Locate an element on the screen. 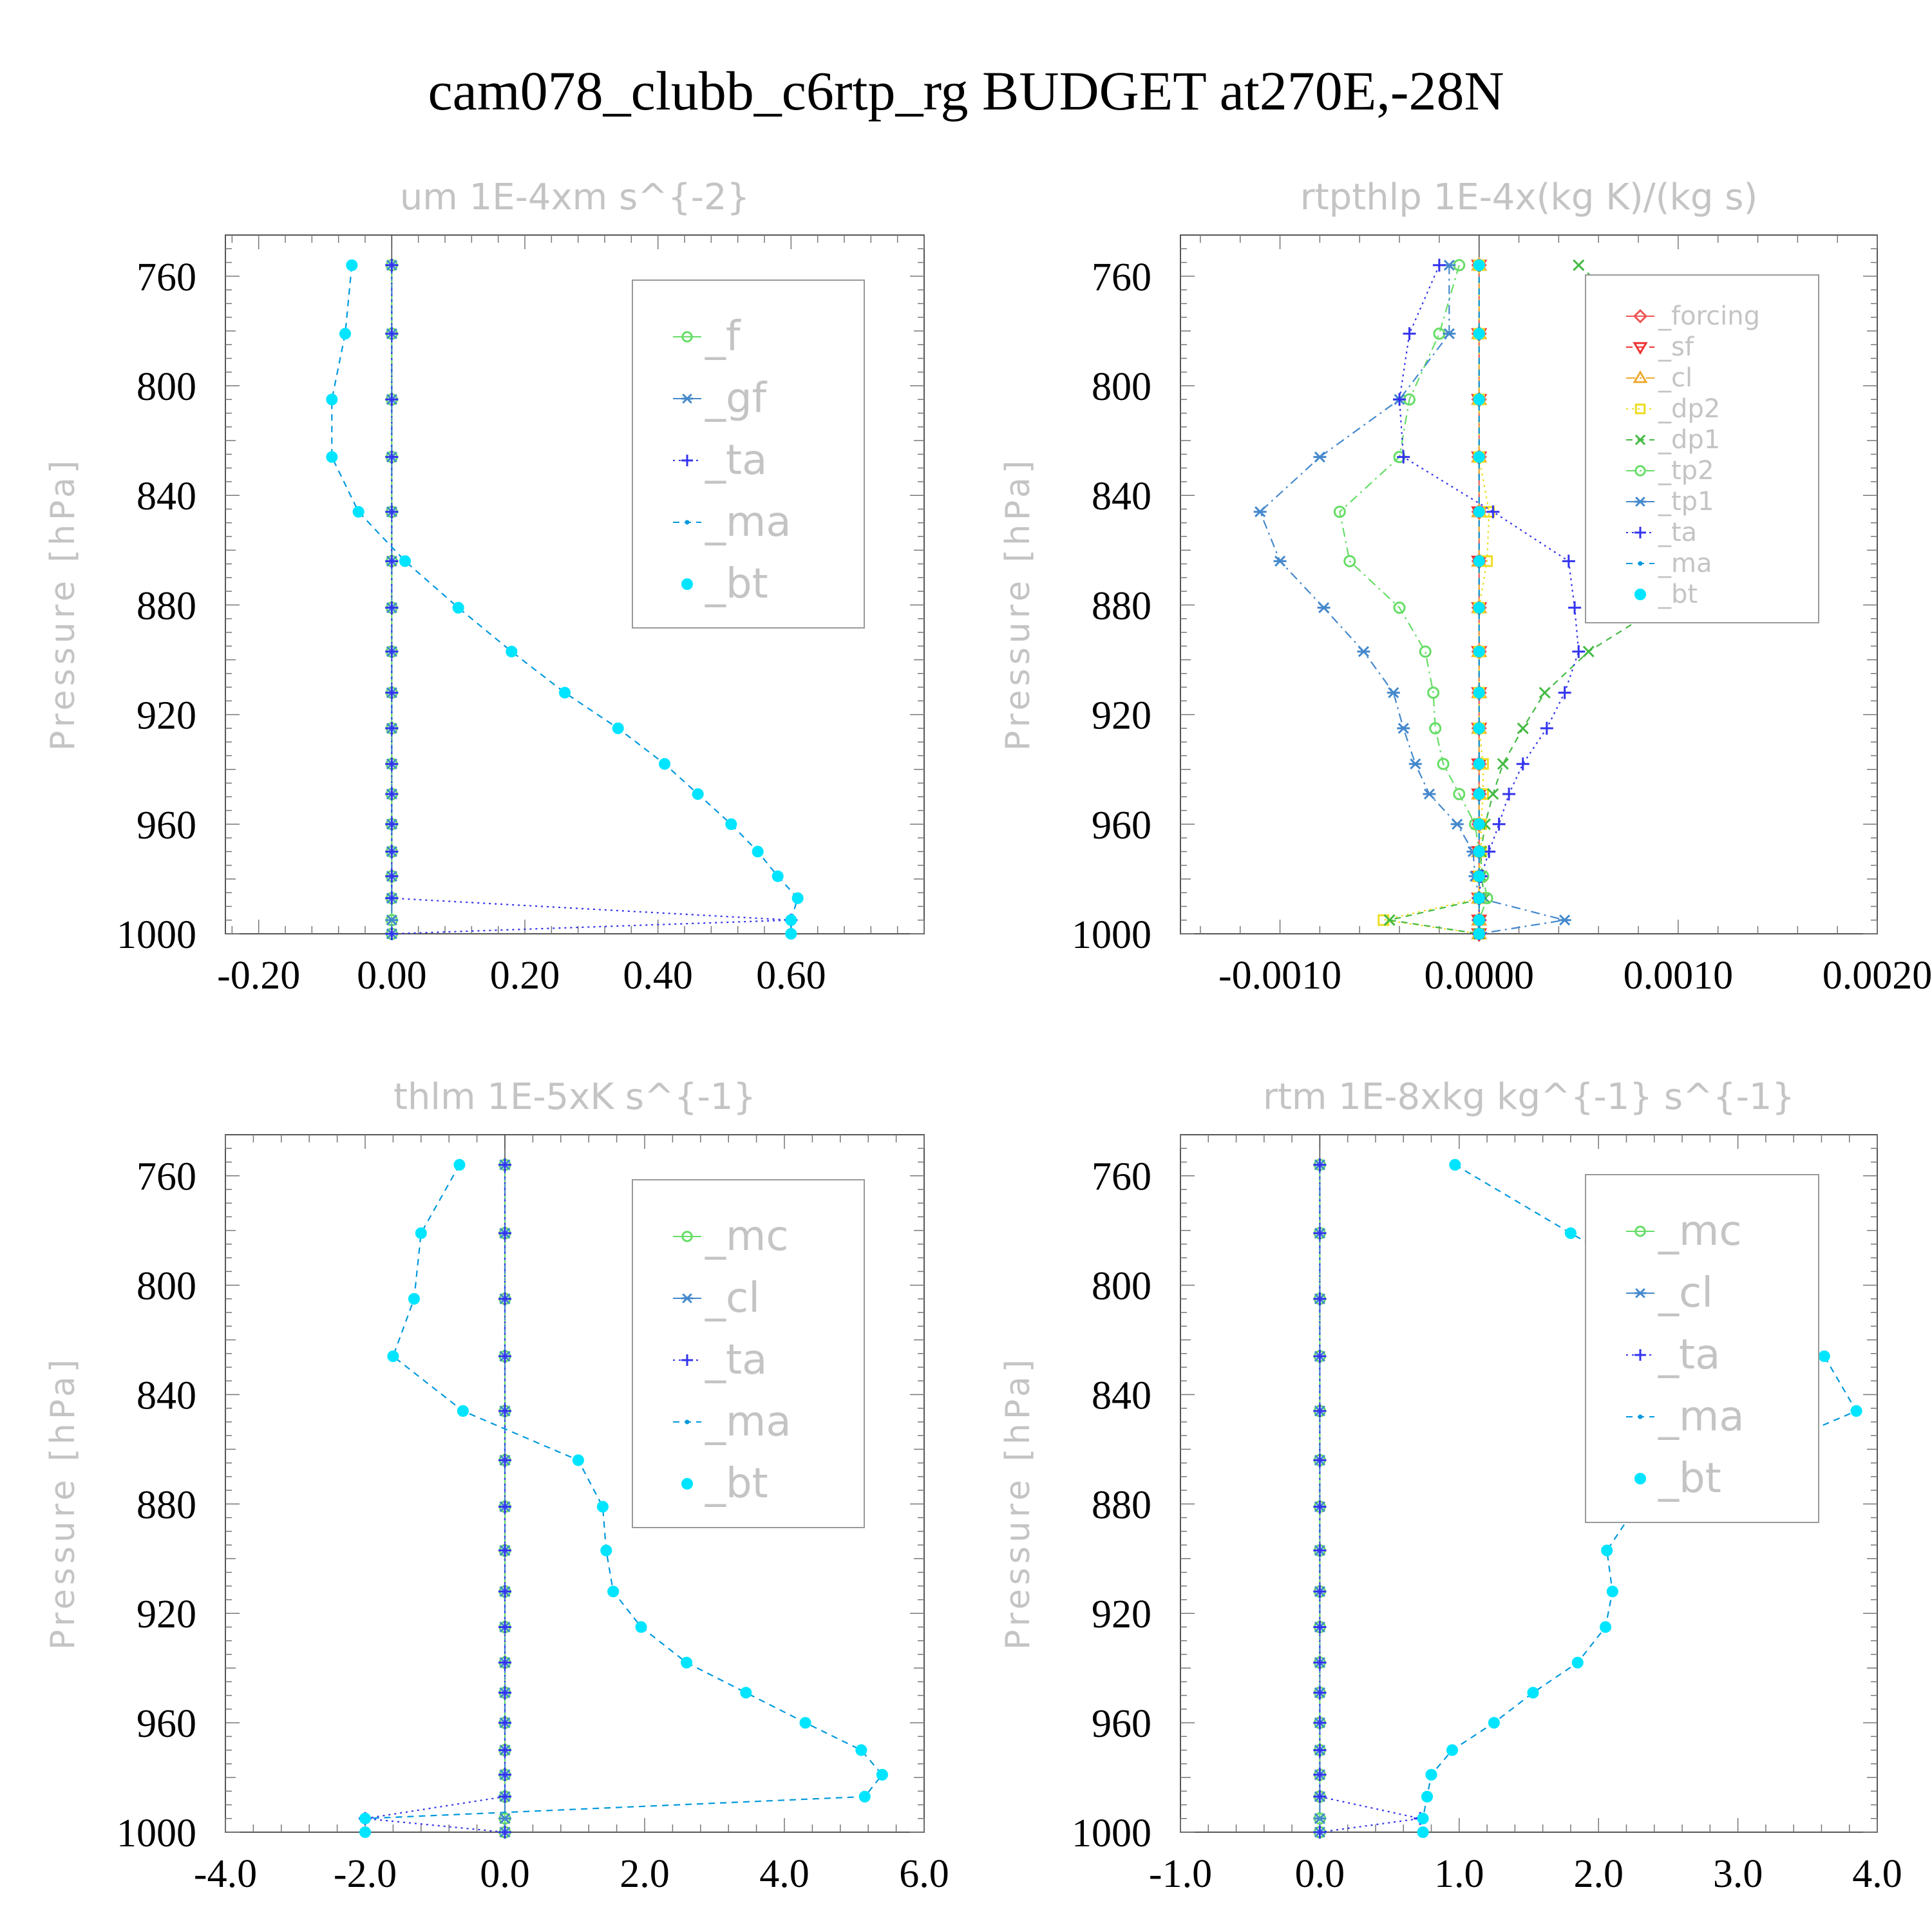 The height and width of the screenshot is (1932, 1932). y-tick-label: 800 is located at coordinates (1122, 387).